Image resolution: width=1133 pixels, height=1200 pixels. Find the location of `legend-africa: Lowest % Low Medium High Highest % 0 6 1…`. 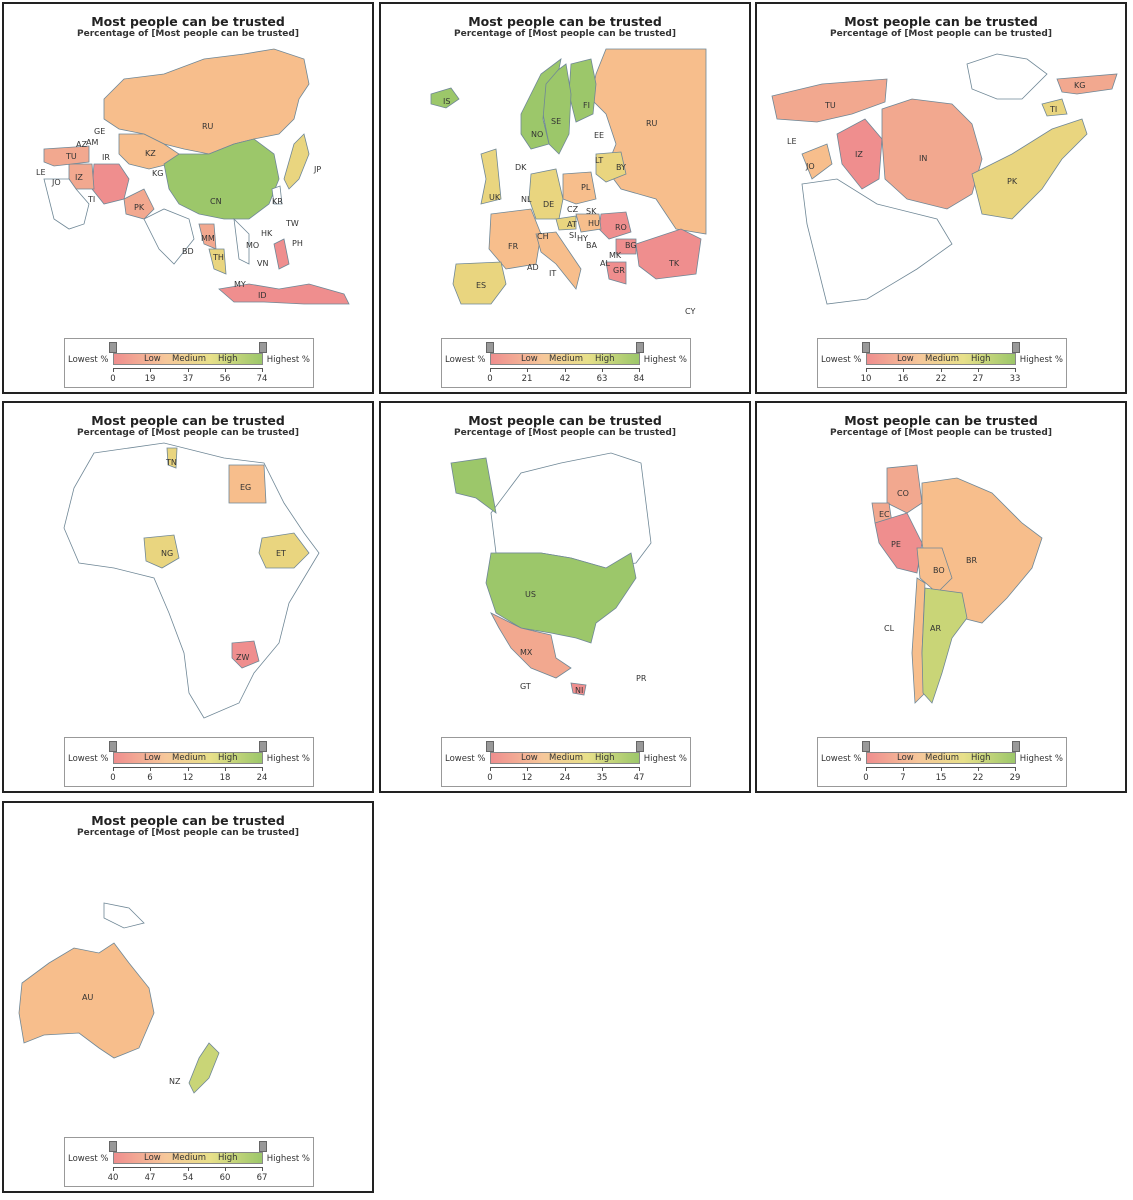

legend-africa: Lowest % Low Medium High Highest % 0 6 1… is located at coordinates (189, 762).